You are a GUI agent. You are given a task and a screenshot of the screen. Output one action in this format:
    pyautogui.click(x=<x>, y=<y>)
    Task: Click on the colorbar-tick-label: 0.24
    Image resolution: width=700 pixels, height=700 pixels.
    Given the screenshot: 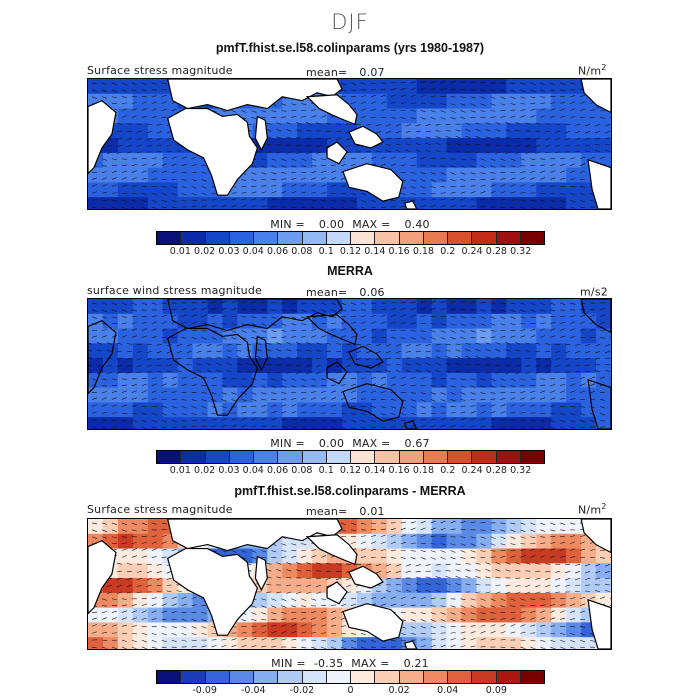 What is the action you would take?
    pyautogui.click(x=472, y=470)
    